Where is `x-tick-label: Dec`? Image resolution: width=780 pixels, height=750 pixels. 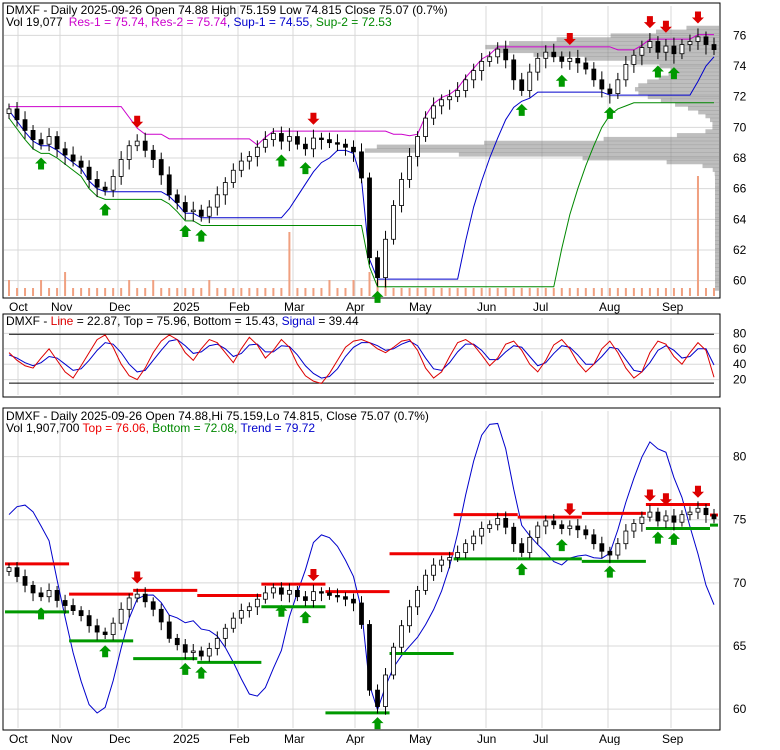
x-tick-label: Dec is located at coordinates (119, 307).